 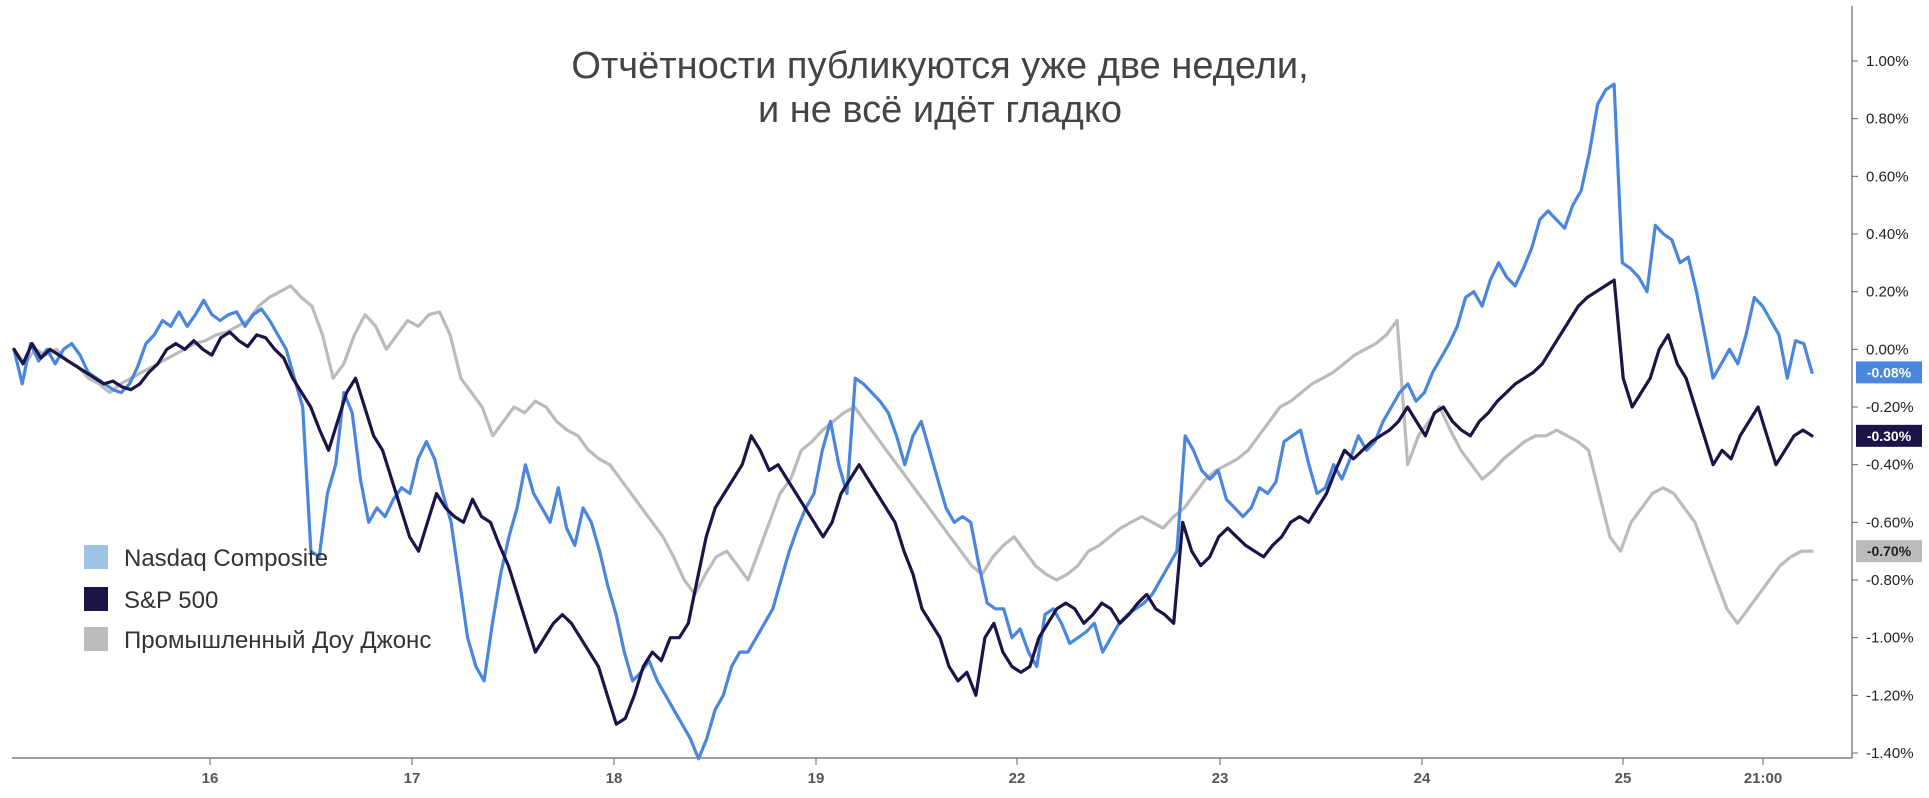 I want to click on y-tick-label: -0.80%, so click(x=1890, y=580).